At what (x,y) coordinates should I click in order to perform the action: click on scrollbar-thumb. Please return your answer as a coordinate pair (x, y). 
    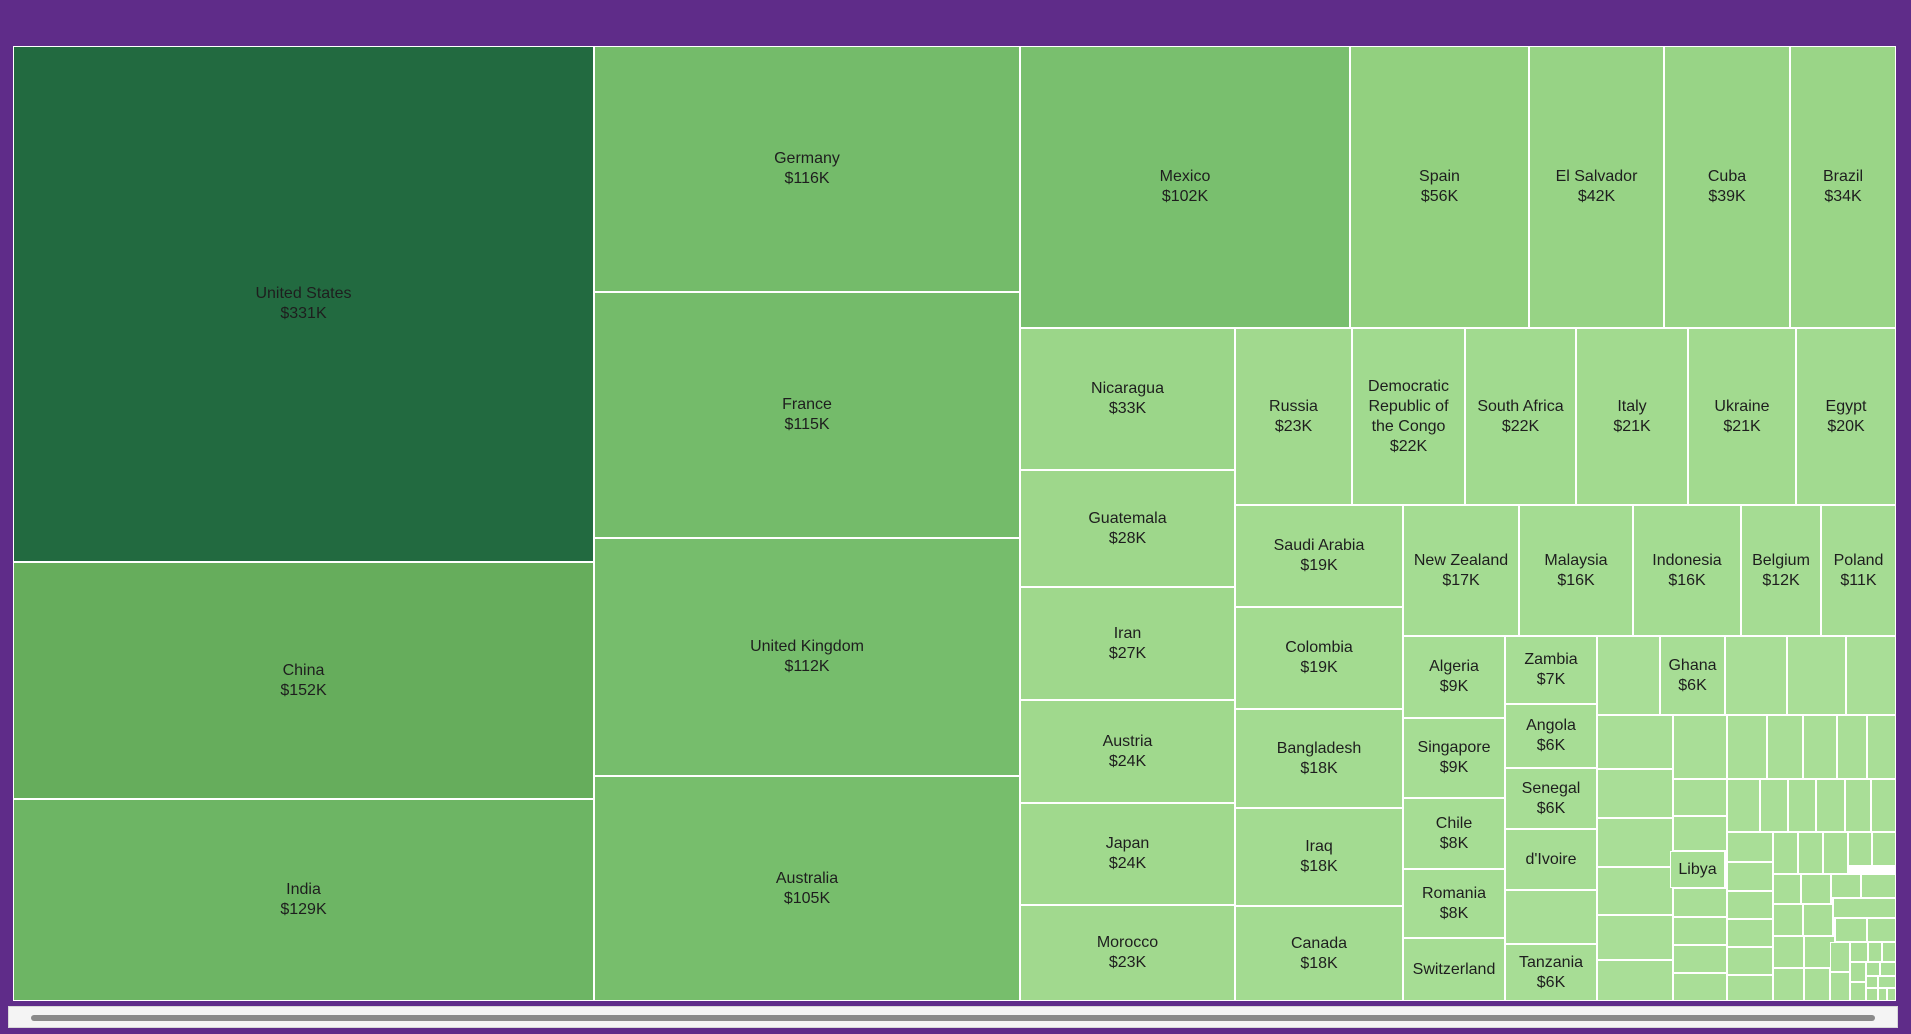
    Looking at the image, I should click on (953, 1018).